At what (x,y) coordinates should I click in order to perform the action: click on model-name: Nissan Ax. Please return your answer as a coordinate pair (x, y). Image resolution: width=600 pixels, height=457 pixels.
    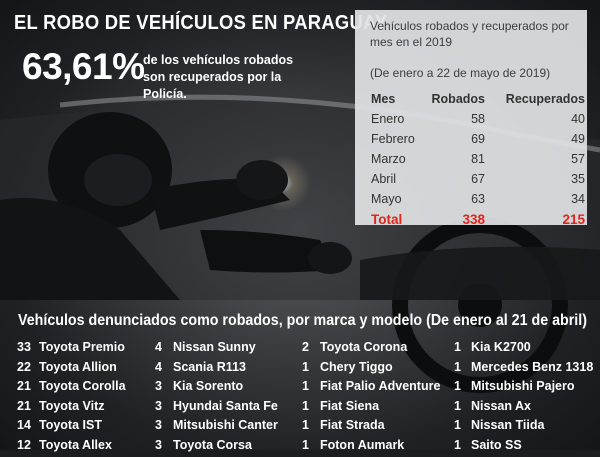
    Looking at the image, I should click on (501, 405).